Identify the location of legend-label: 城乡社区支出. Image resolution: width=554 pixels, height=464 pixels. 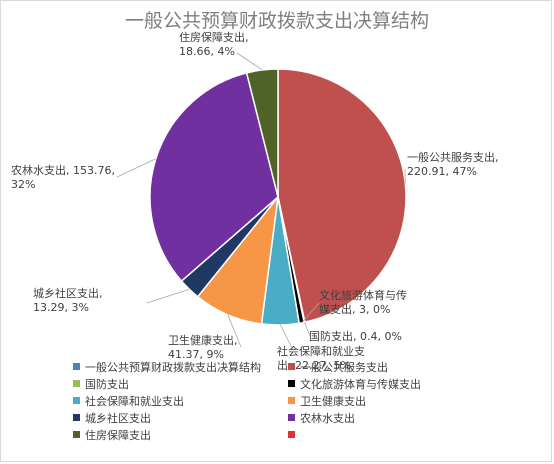
(118, 418).